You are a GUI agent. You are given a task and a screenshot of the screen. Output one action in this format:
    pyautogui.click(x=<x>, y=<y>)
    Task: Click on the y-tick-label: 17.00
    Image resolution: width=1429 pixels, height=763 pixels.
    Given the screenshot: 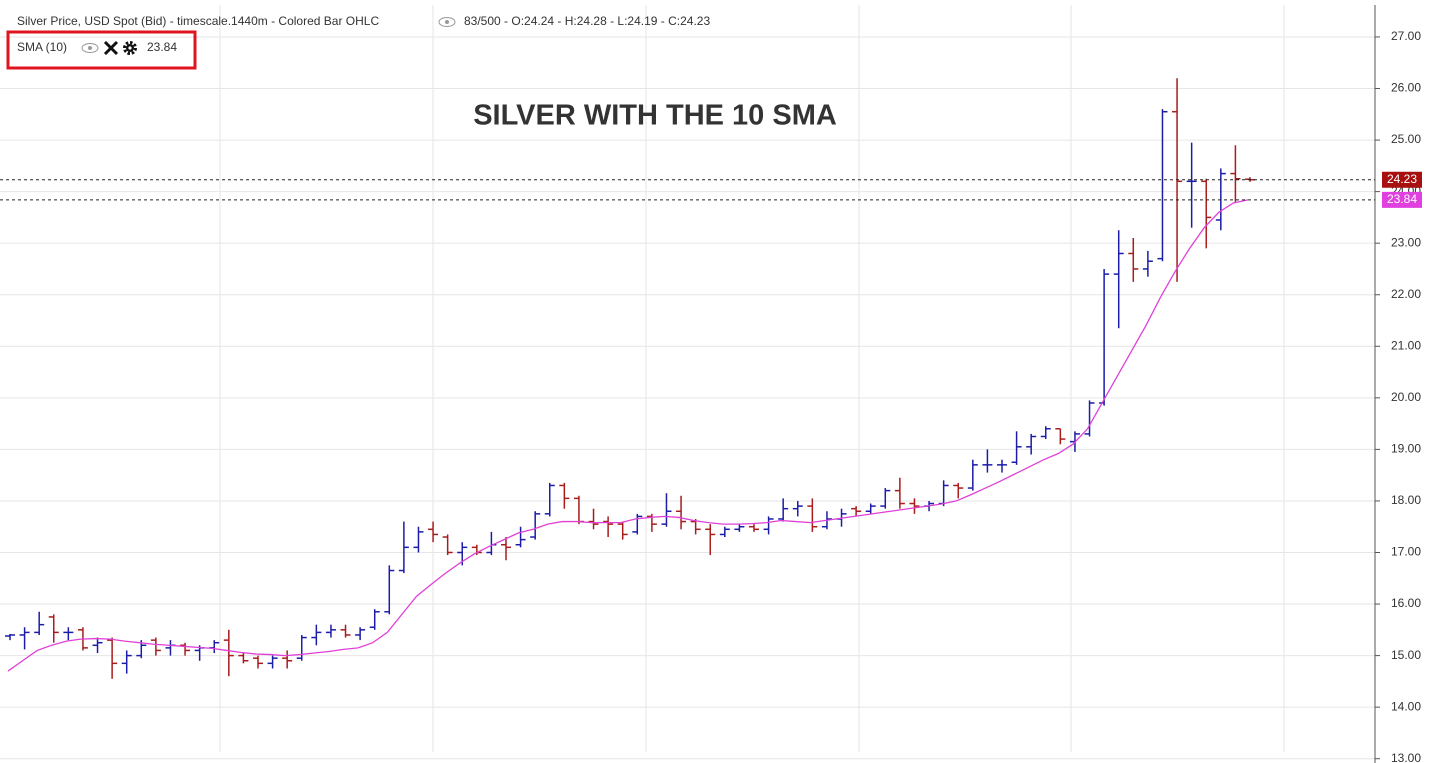 What is the action you would take?
    pyautogui.click(x=1406, y=552)
    